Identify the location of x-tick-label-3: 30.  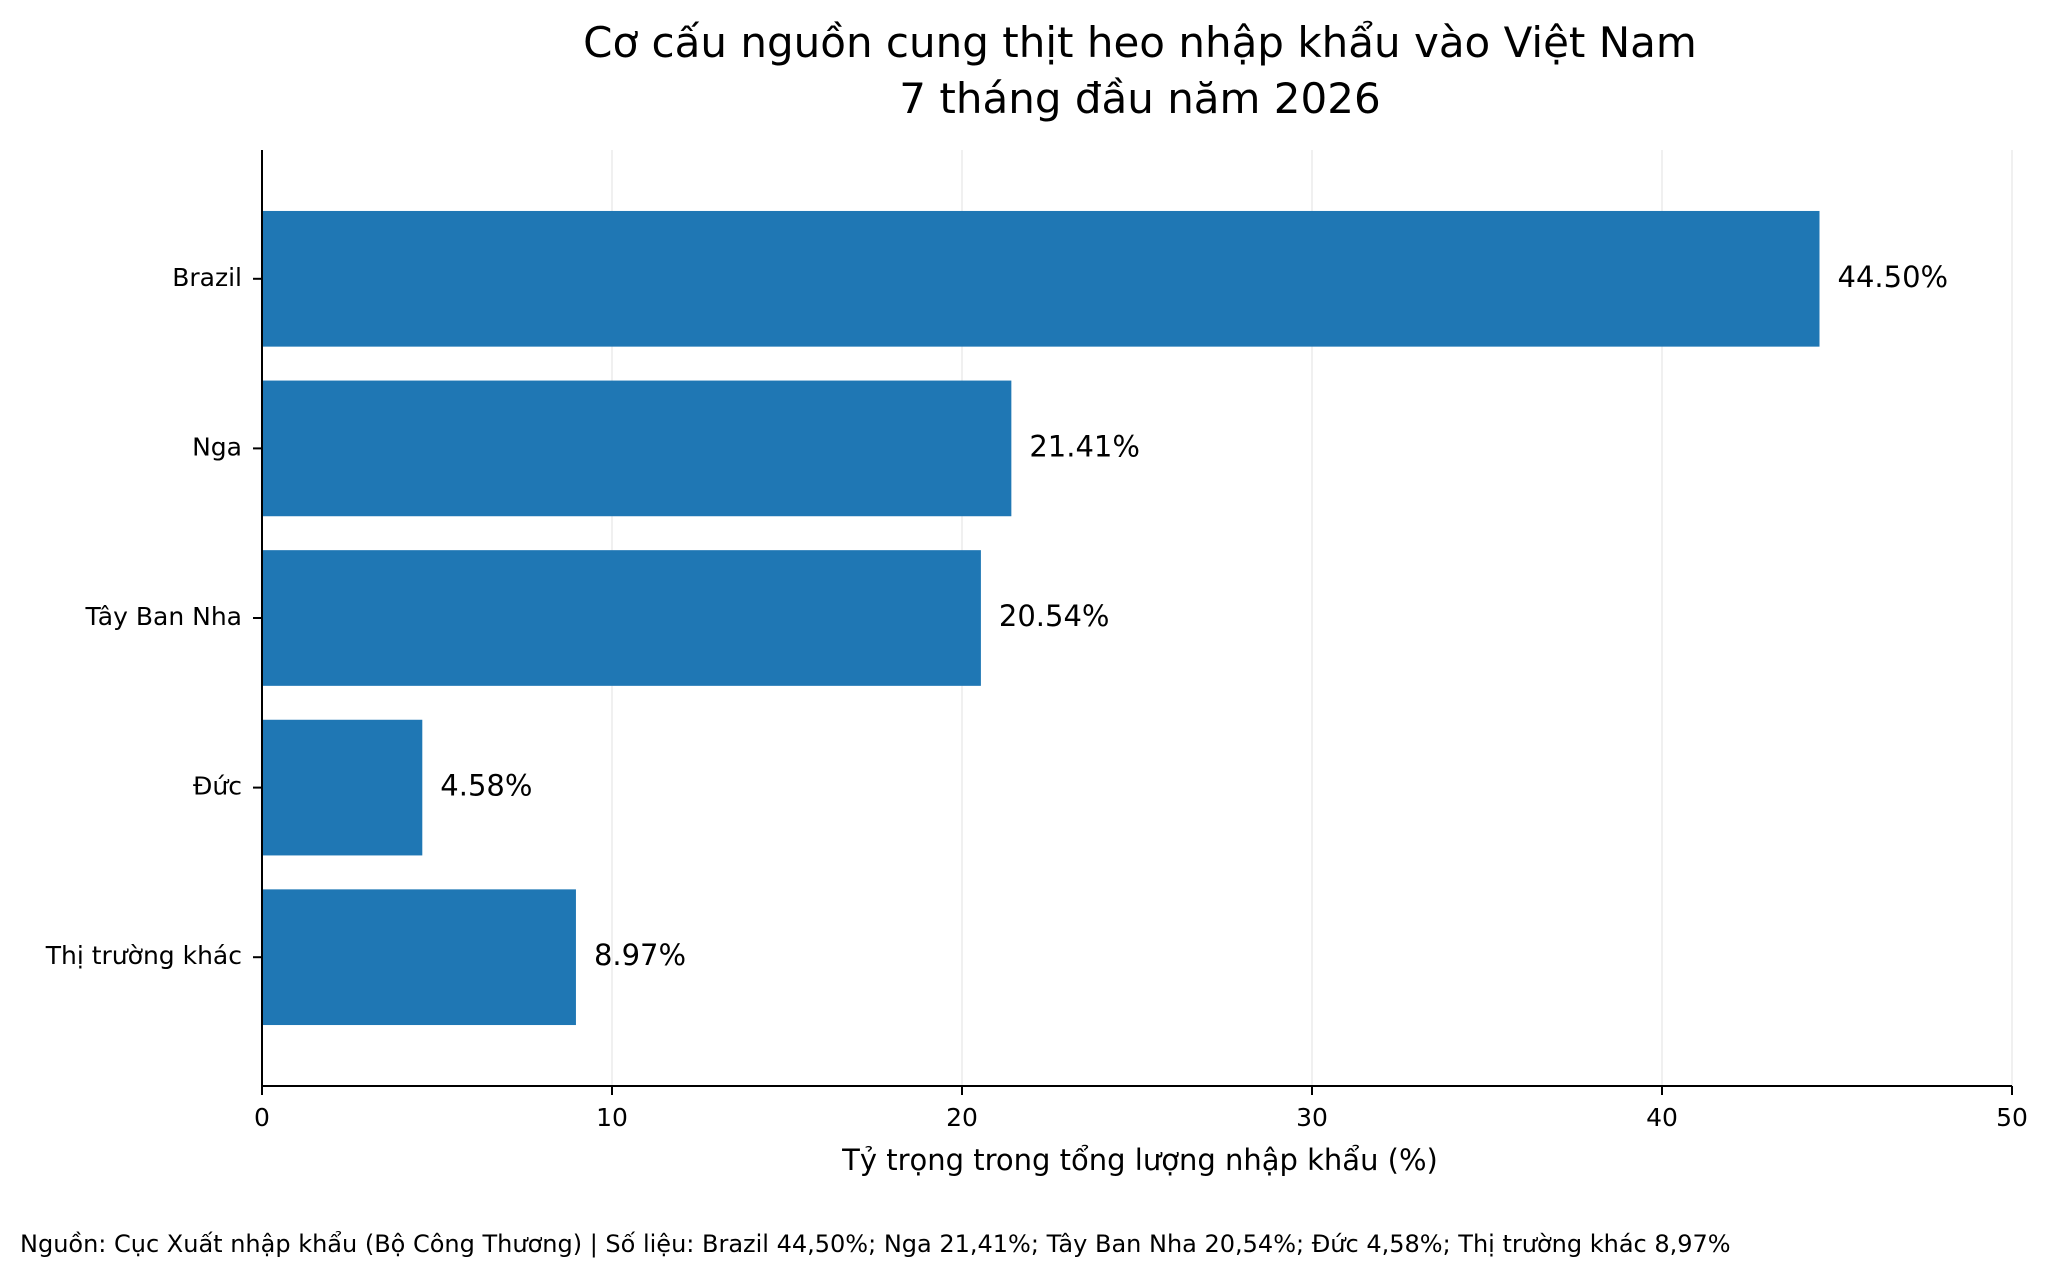
(1312, 1117).